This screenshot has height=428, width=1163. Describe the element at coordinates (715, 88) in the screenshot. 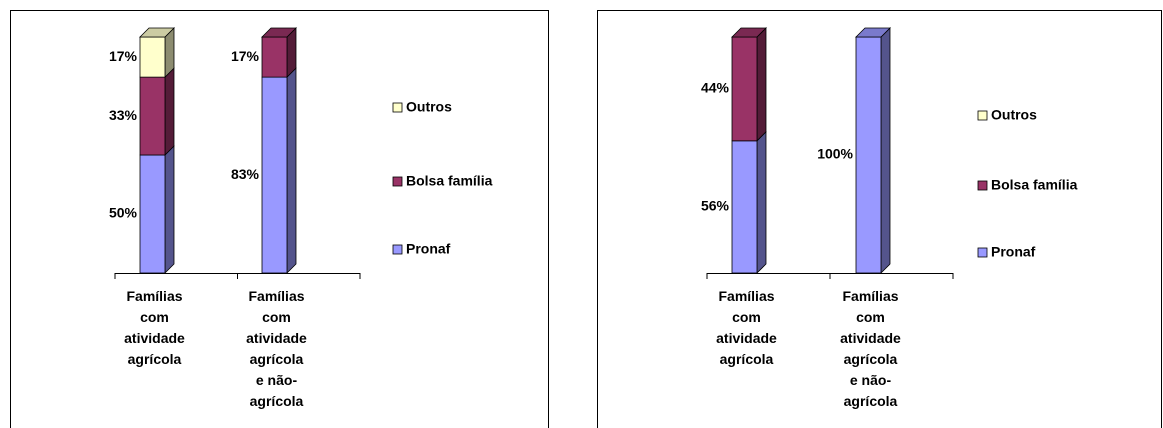

I see `data-label: 44%` at that location.